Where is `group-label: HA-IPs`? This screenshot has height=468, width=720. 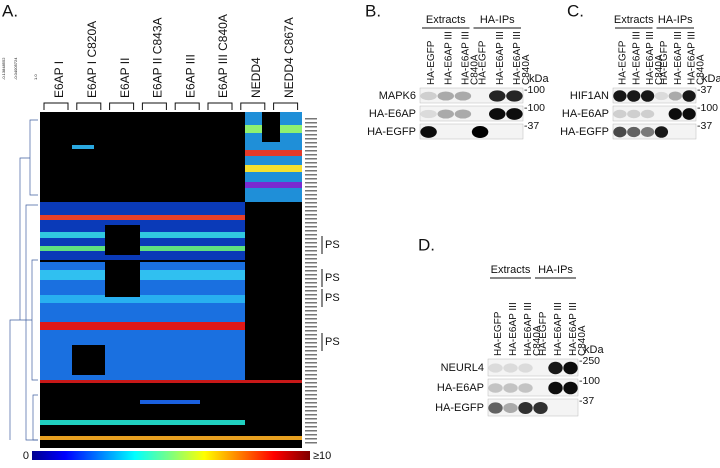 group-label: HA-IPs is located at coordinates (675, 20).